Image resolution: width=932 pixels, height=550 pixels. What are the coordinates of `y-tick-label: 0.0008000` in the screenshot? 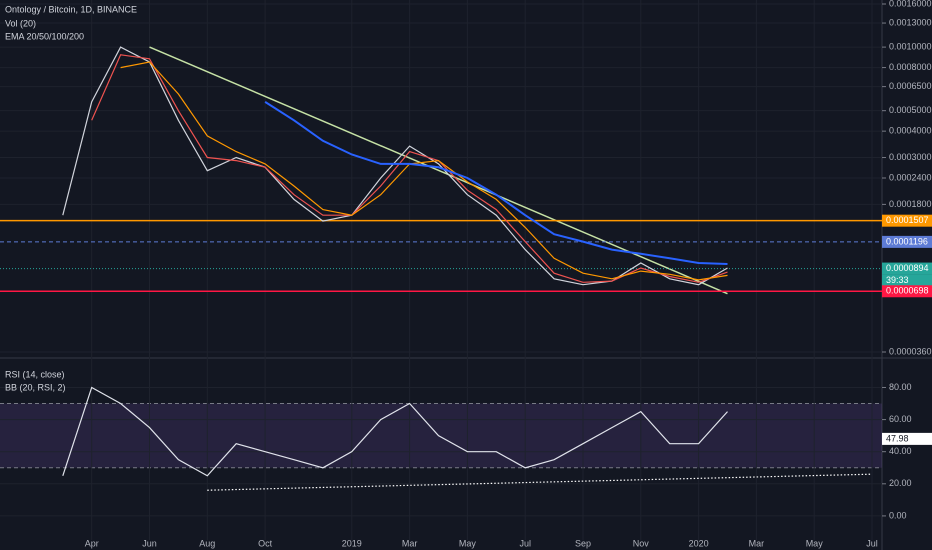 It's located at (910, 67).